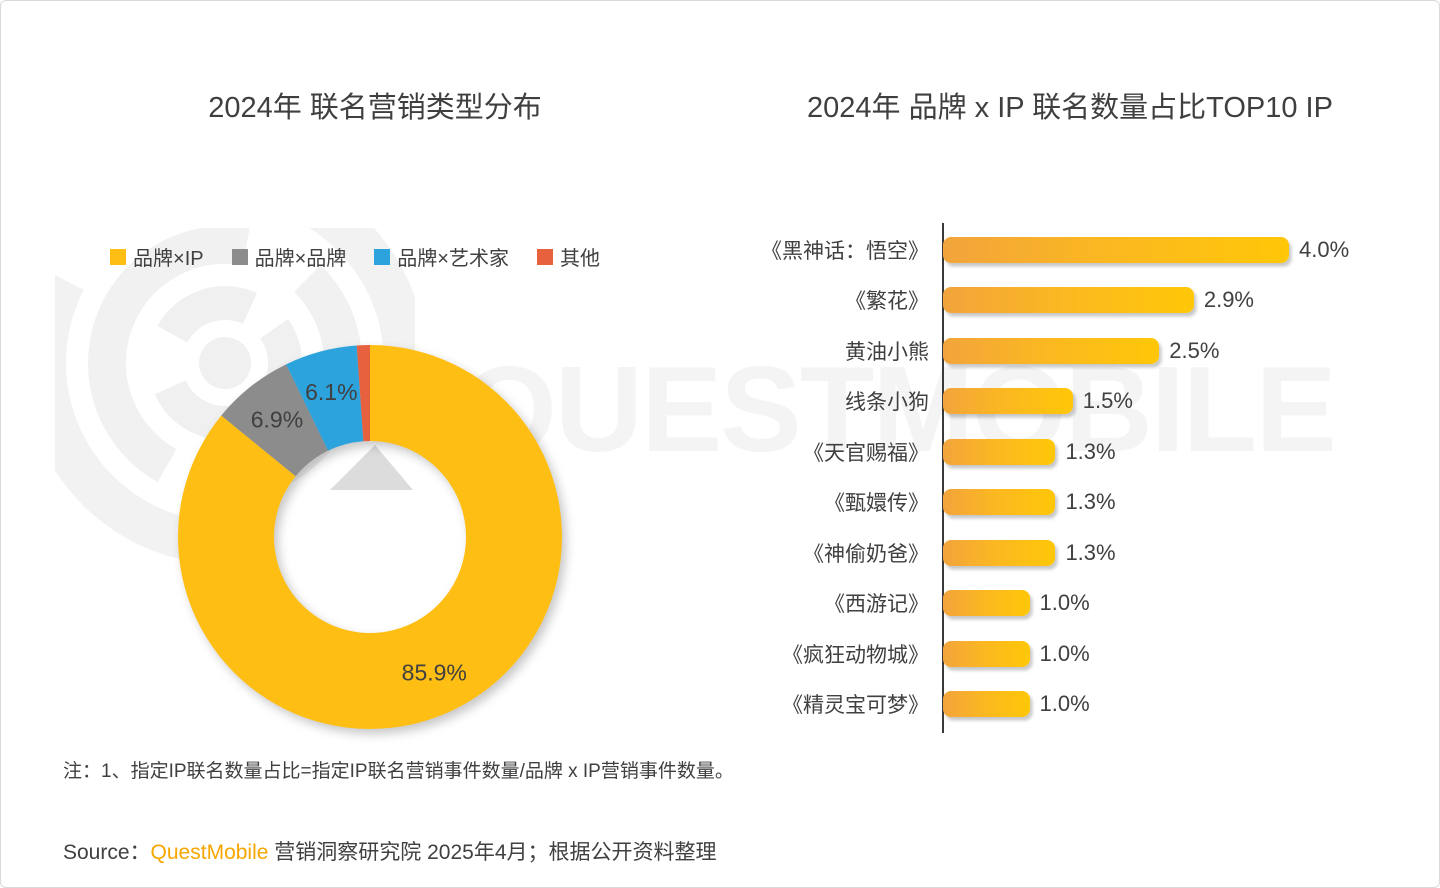 This screenshot has height=888, width=1440. What do you see at coordinates (943, 478) in the screenshot?
I see `bar-chart-axis-line` at bounding box center [943, 478].